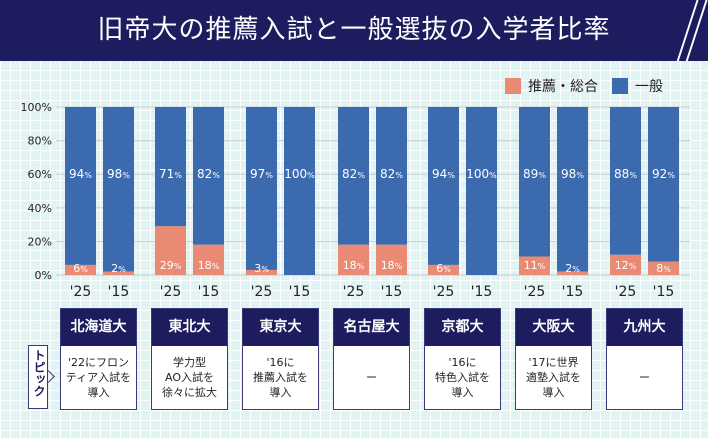 The width and height of the screenshot is (708, 438). I want to click on university-name: 東京大, so click(280, 327).